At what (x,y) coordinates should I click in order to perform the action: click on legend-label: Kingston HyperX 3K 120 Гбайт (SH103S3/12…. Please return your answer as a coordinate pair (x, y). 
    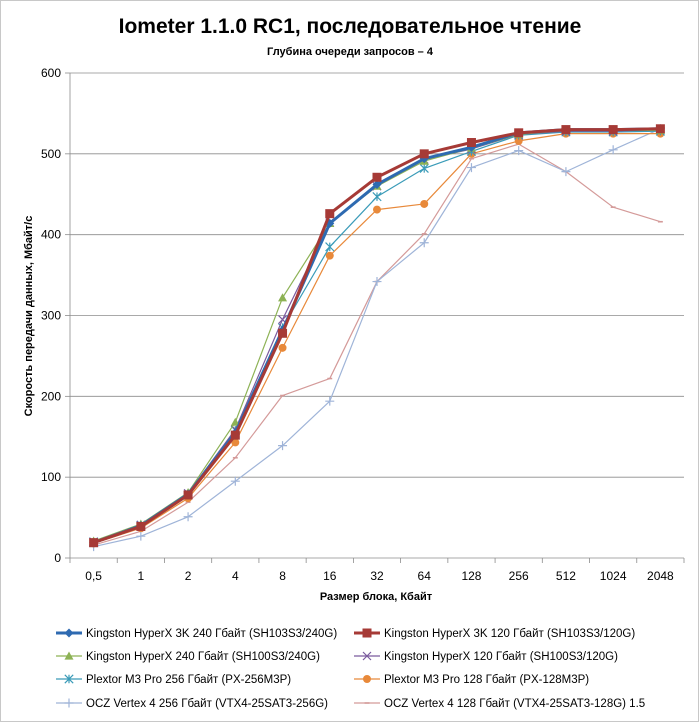
    Looking at the image, I should click on (509, 634).